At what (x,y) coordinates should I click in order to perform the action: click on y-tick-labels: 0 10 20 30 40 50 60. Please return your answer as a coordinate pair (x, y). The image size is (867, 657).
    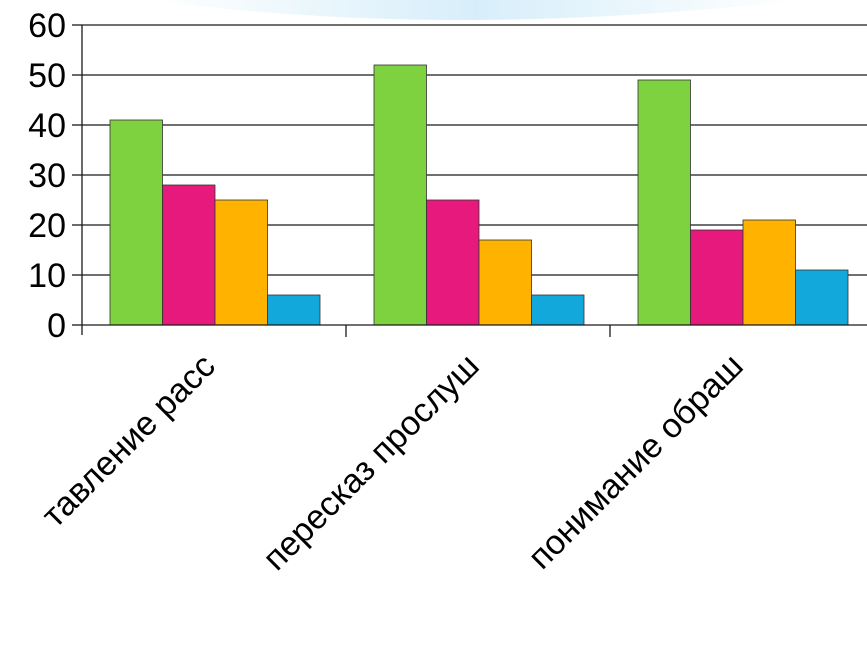
    Looking at the image, I should click on (47, 176).